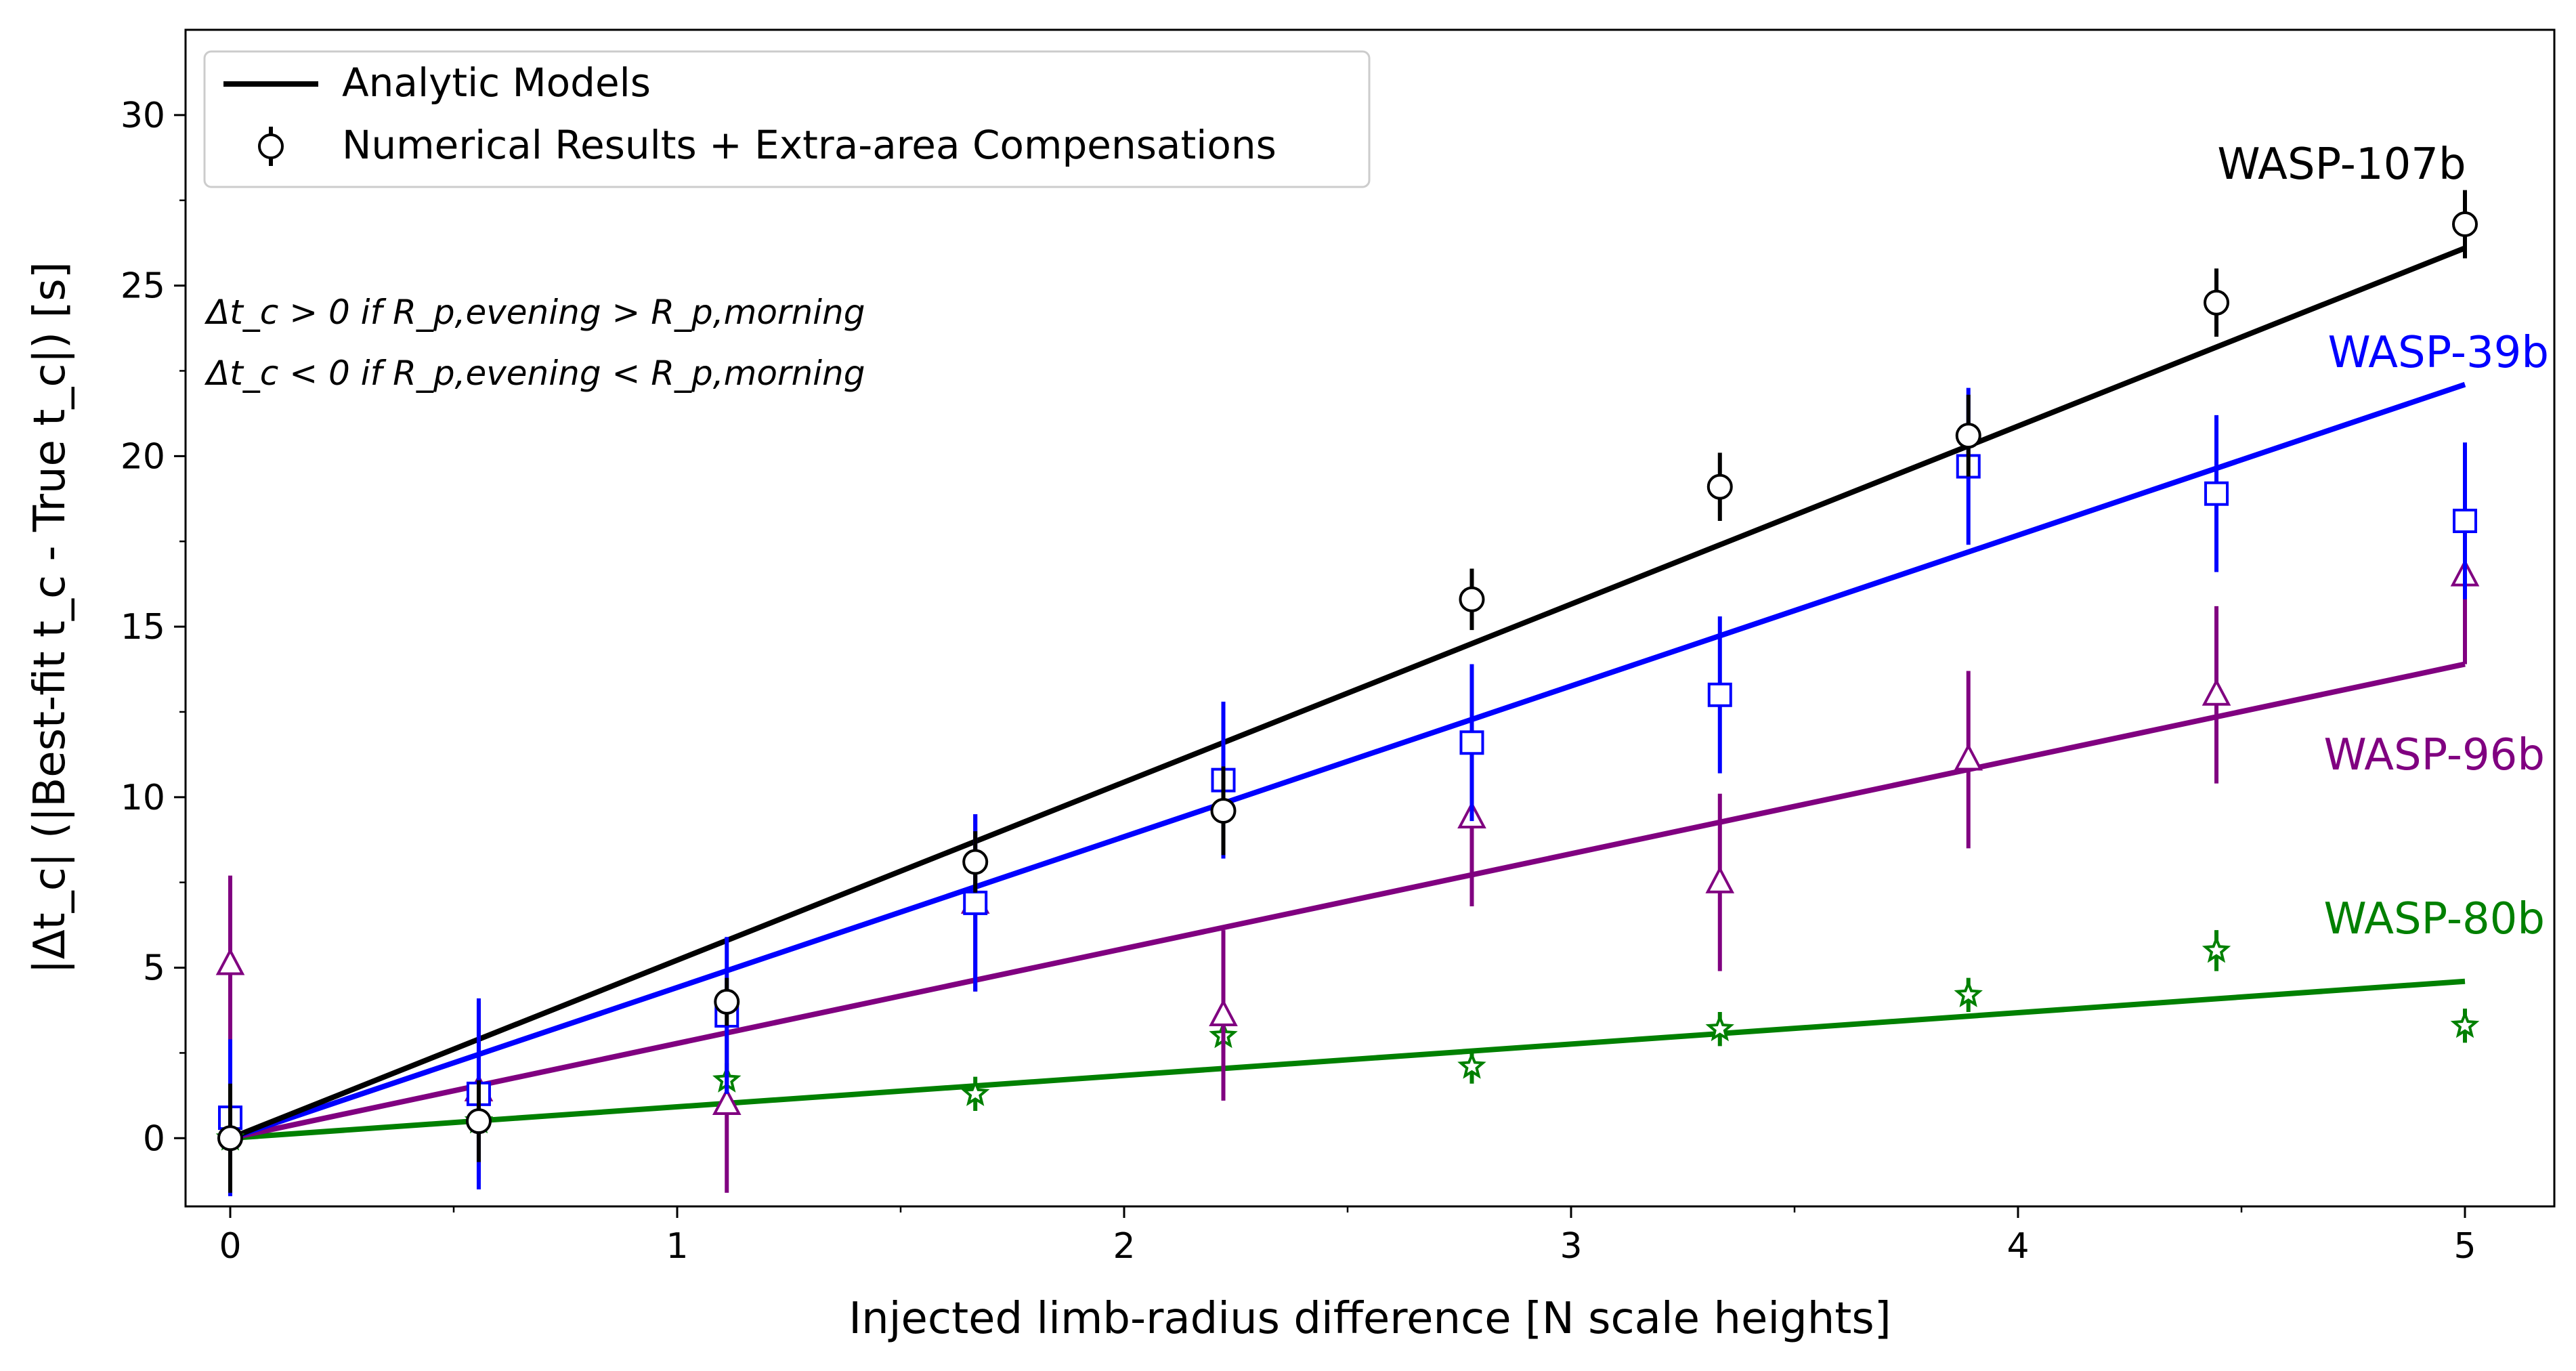 The image size is (2576, 1371). I want to click on annotation-positive: Δt_c > 0 if R_p,evening > R_p,morning, so click(534, 312).